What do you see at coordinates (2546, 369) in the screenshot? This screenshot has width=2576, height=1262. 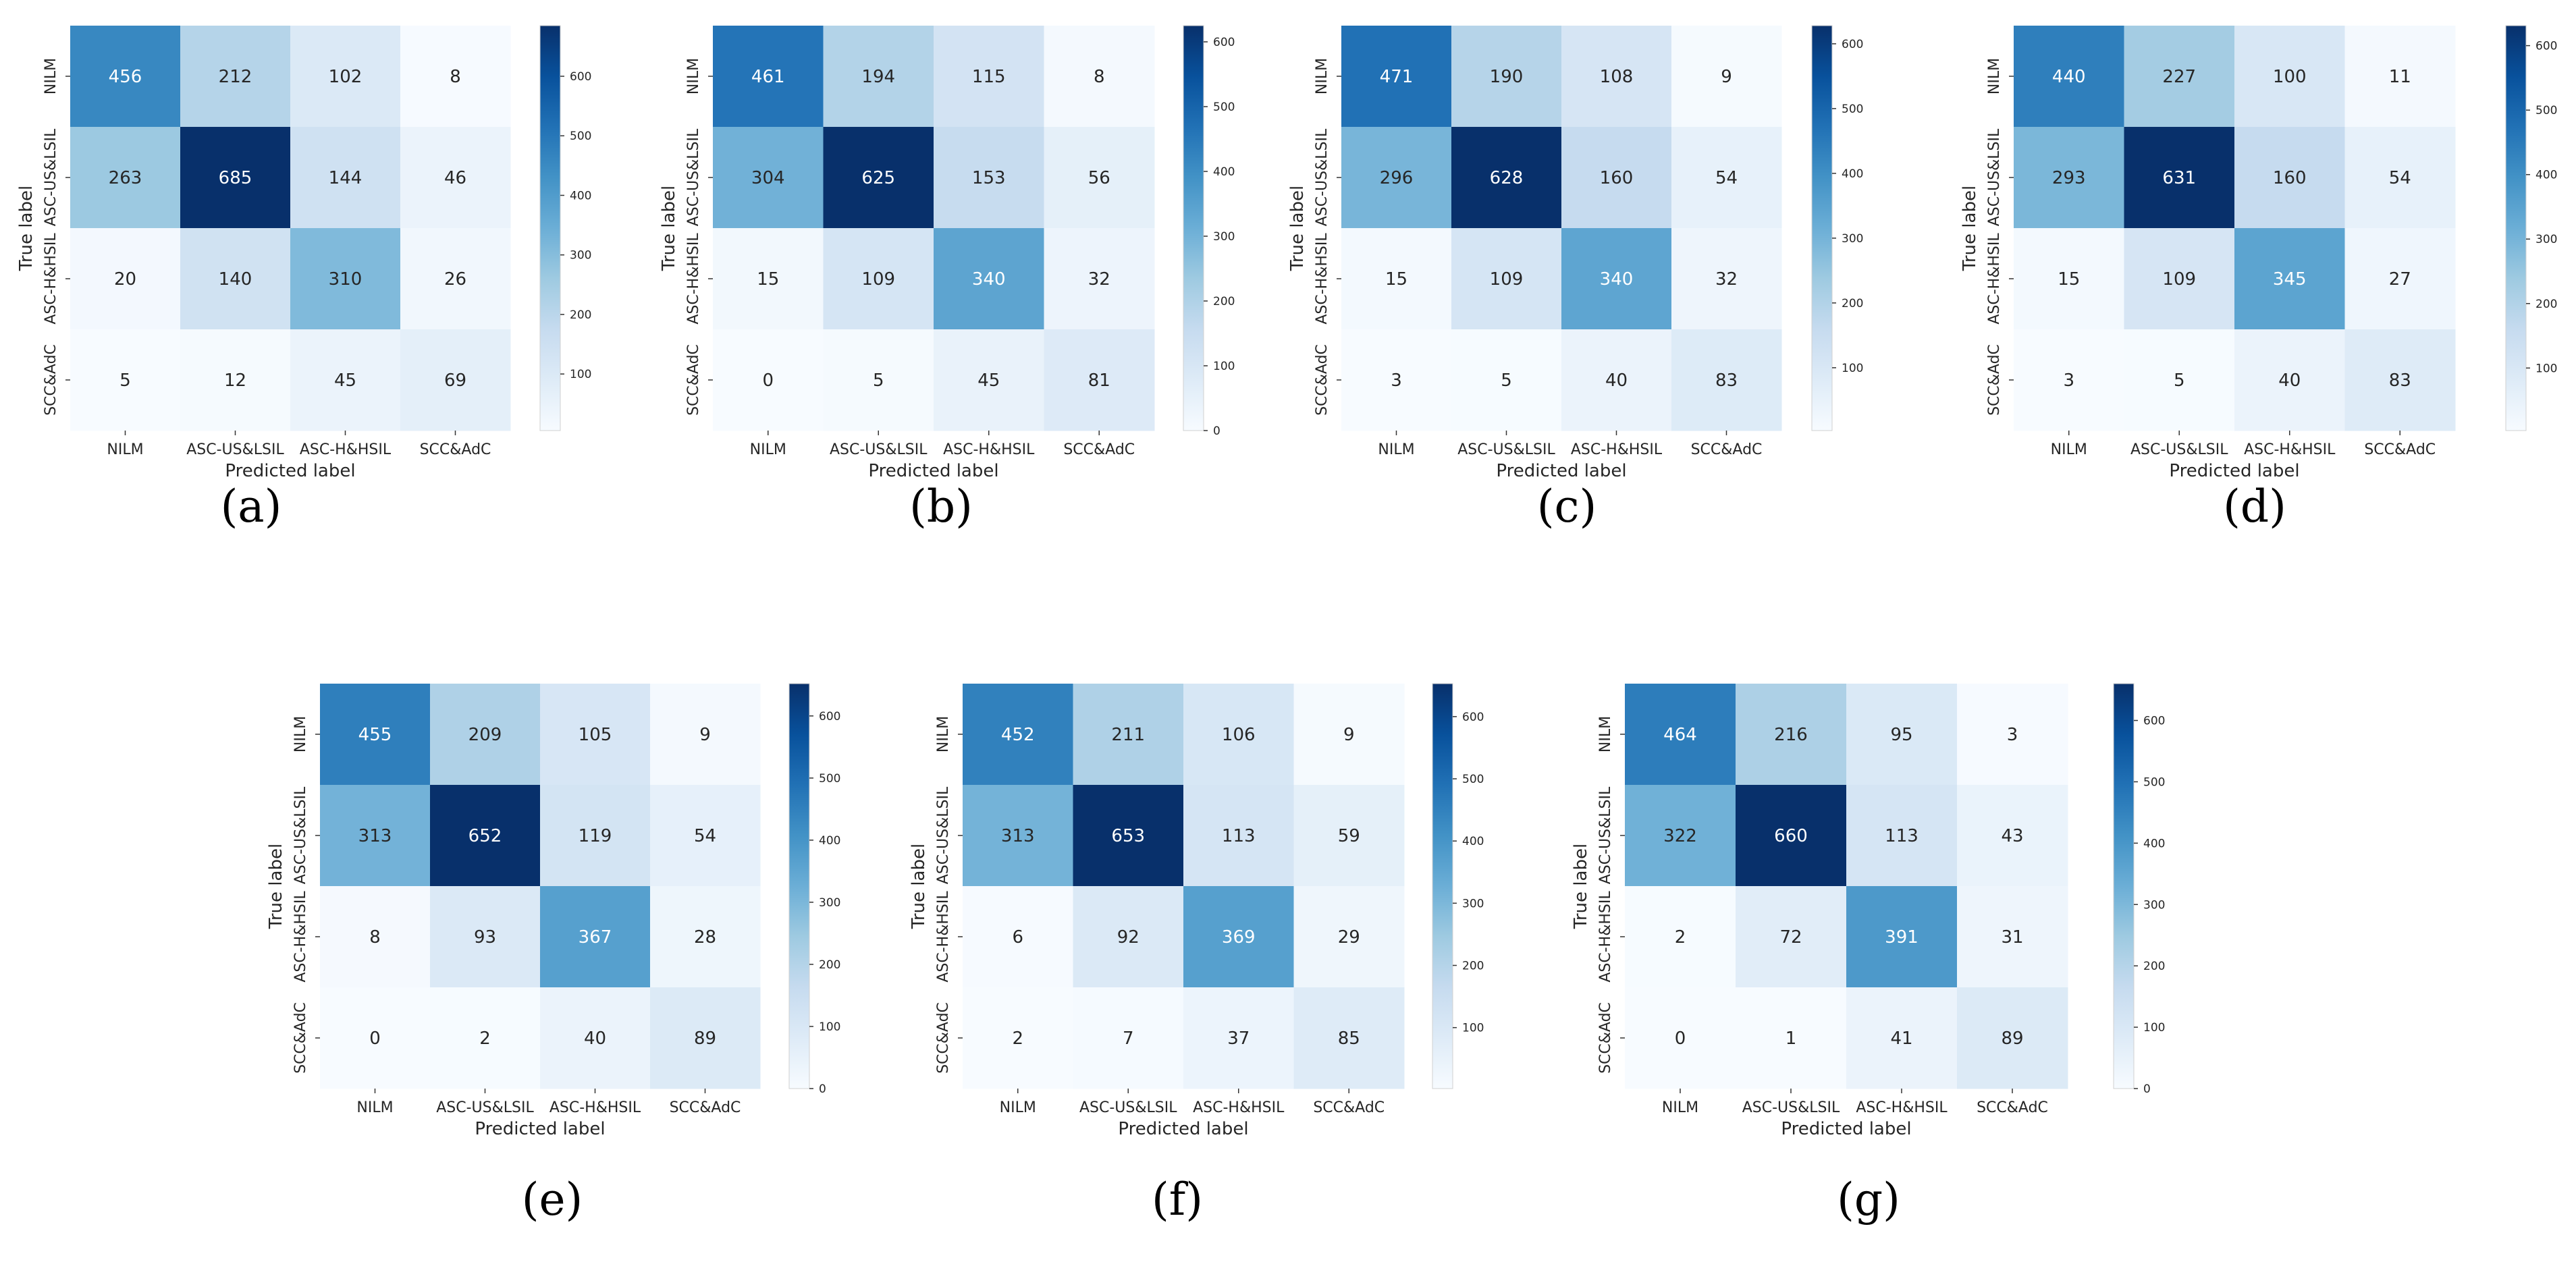 I see `colorbar-tick-label: 100` at bounding box center [2546, 369].